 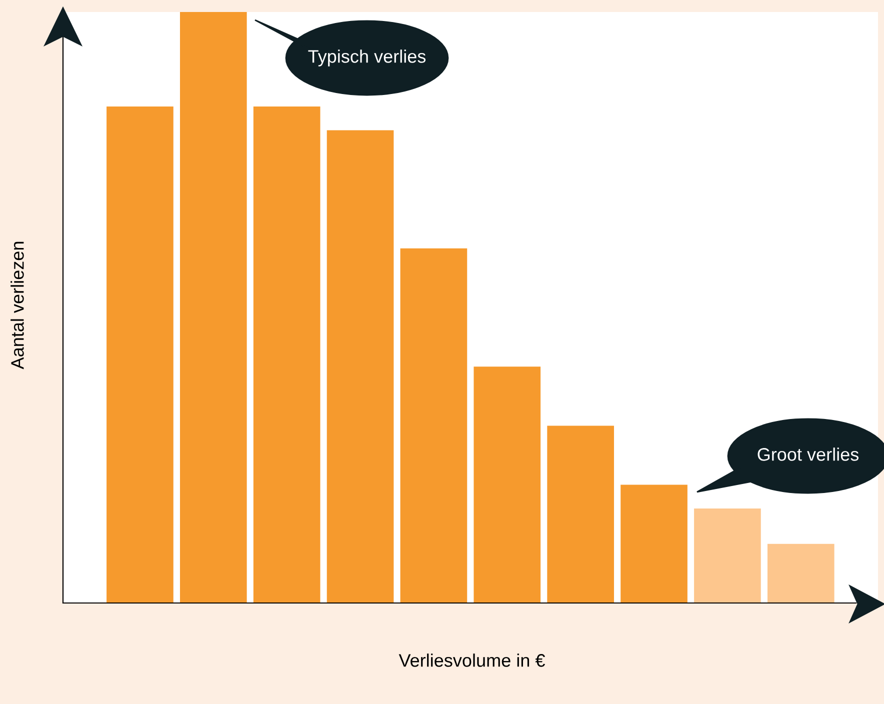 I want to click on x-axis-title: Verliesvolume in €, so click(x=472, y=660).